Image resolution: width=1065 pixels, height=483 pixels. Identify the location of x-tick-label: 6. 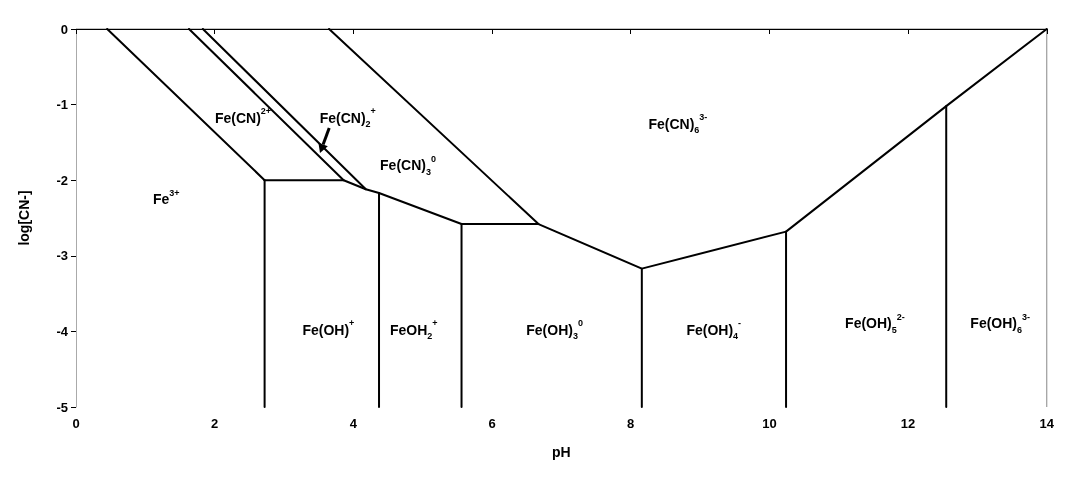
(492, 423).